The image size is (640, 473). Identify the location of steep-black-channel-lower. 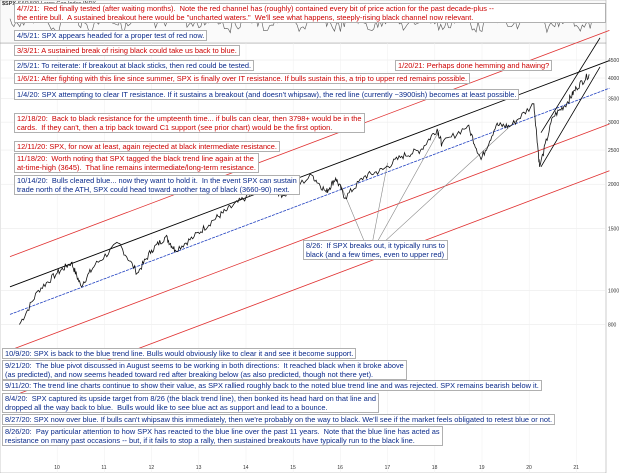
(570, 117).